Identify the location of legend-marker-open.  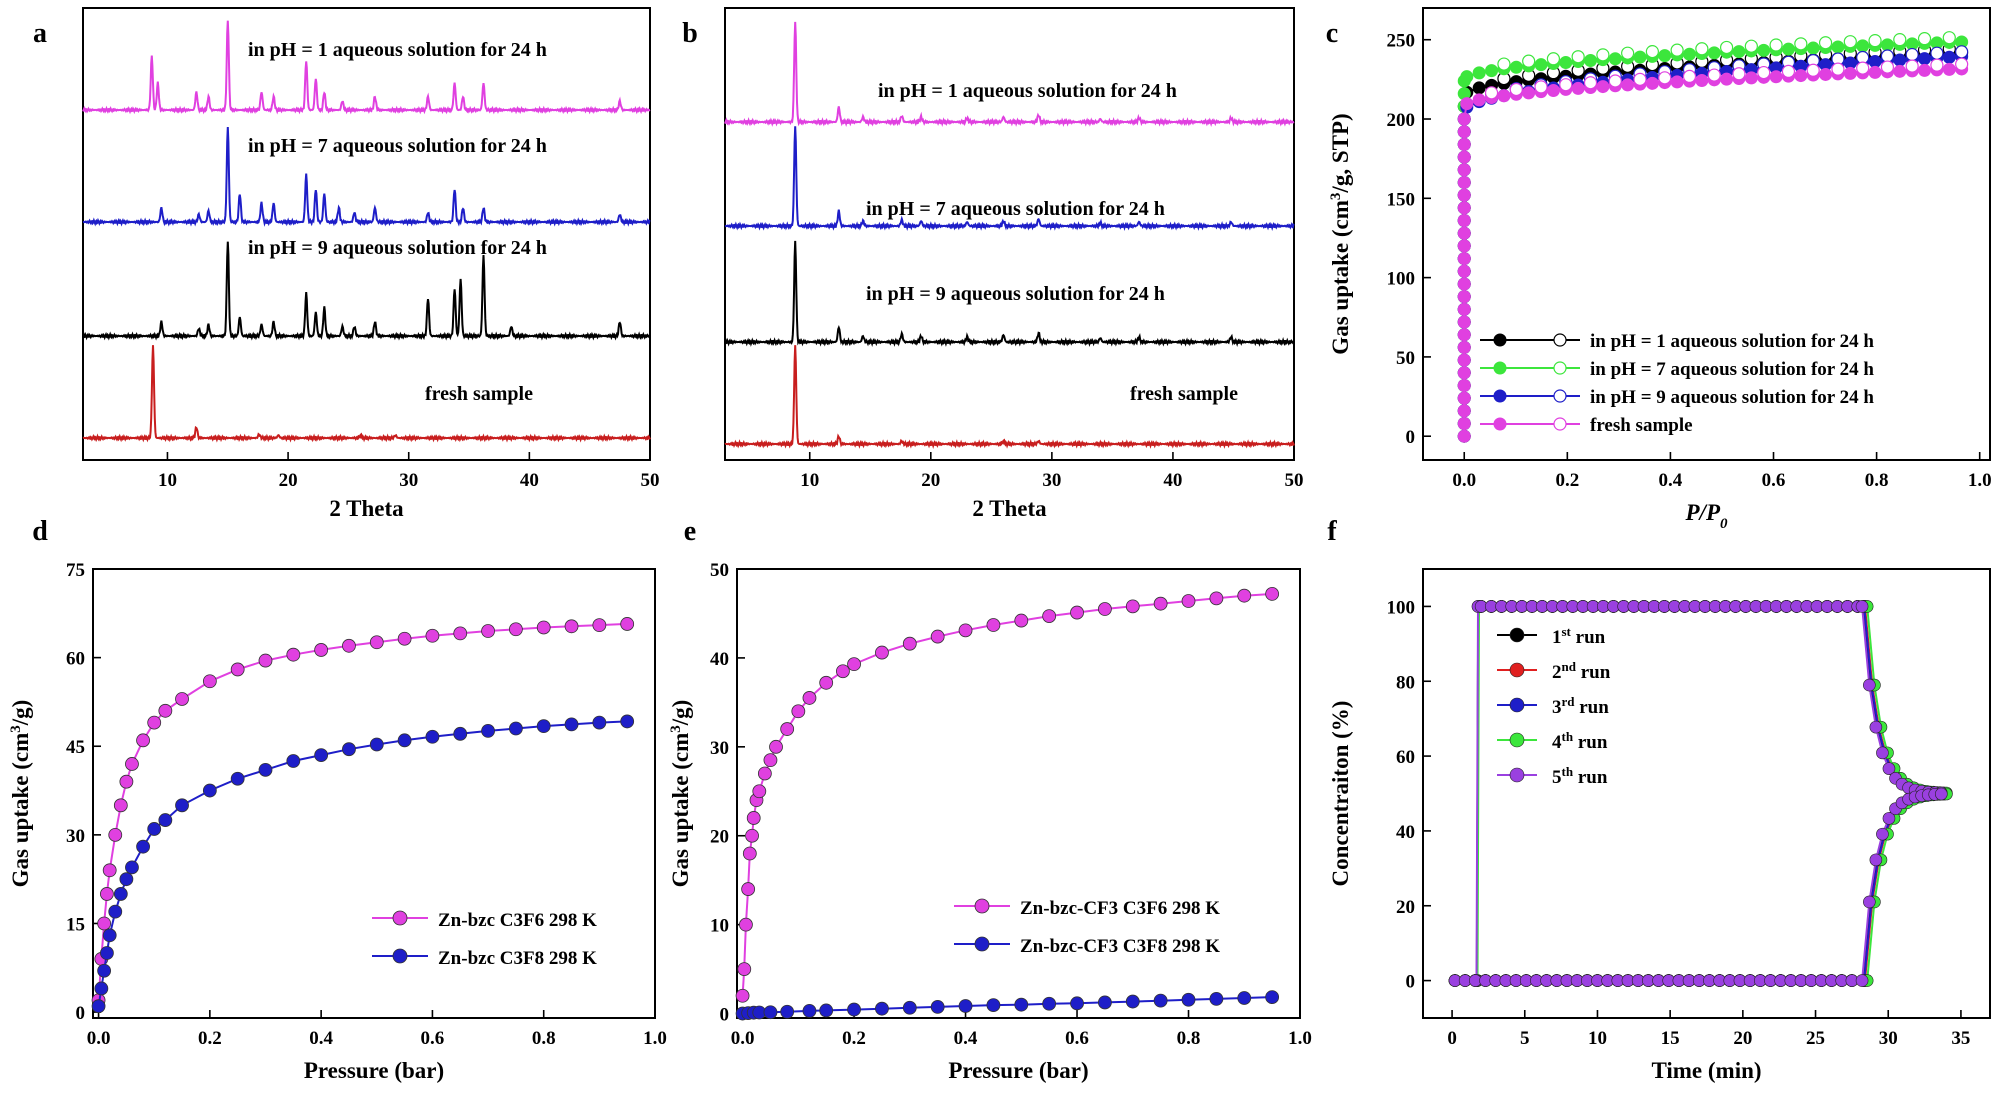
(1560, 340).